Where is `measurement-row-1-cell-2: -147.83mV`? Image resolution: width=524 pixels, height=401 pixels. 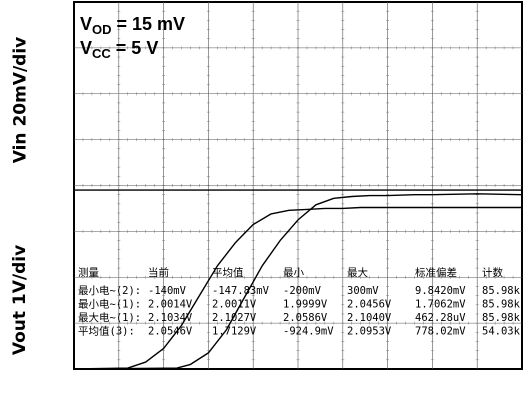 measurement-row-1-cell-2: -147.83mV is located at coordinates (241, 291).